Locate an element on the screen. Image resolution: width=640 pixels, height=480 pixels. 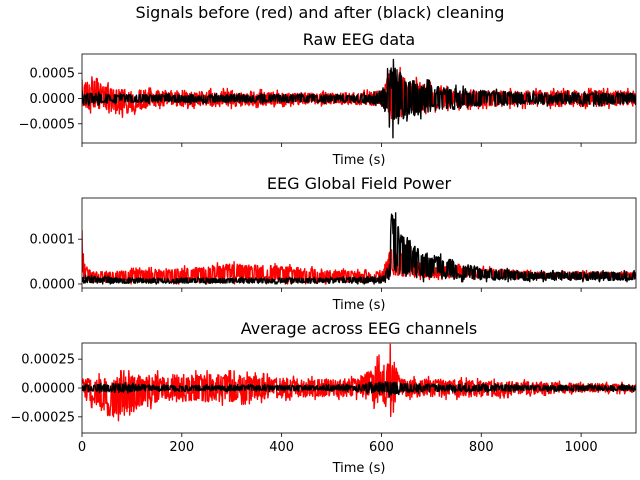
y-tick-label: −0.00025 is located at coordinates (42, 417).